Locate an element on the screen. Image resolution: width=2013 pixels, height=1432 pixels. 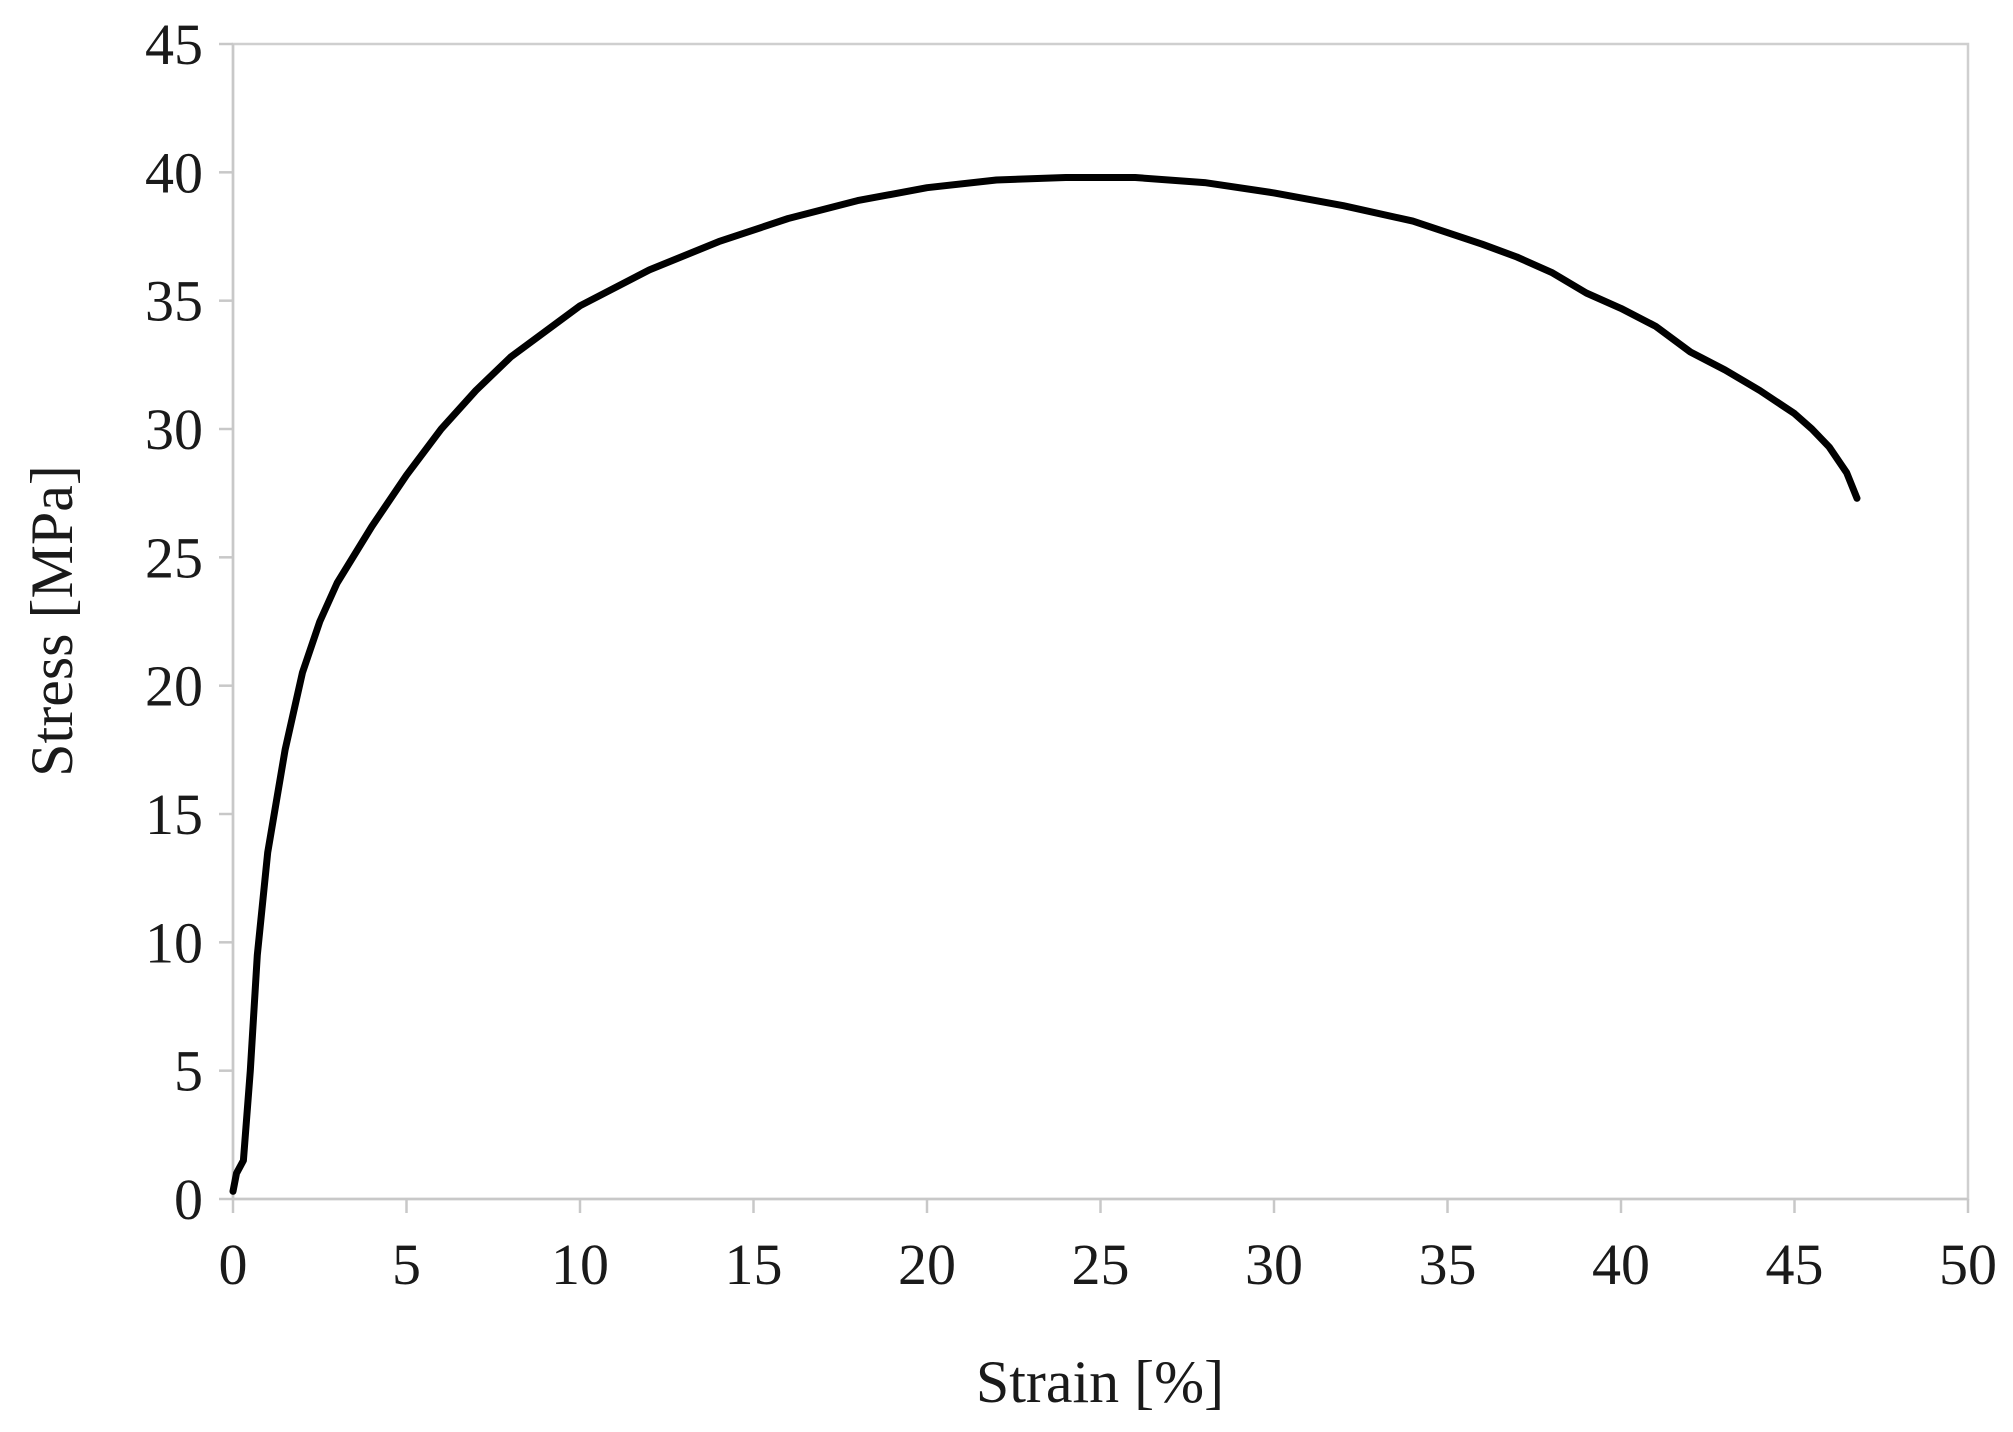
x-axis-title: Strain [%] is located at coordinates (1100, 1382).